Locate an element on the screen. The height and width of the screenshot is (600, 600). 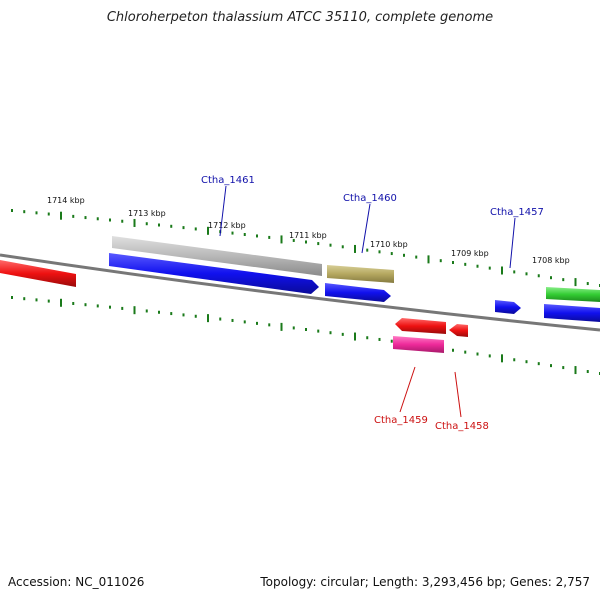
gene-blue-right is located at coordinates (572, 313).